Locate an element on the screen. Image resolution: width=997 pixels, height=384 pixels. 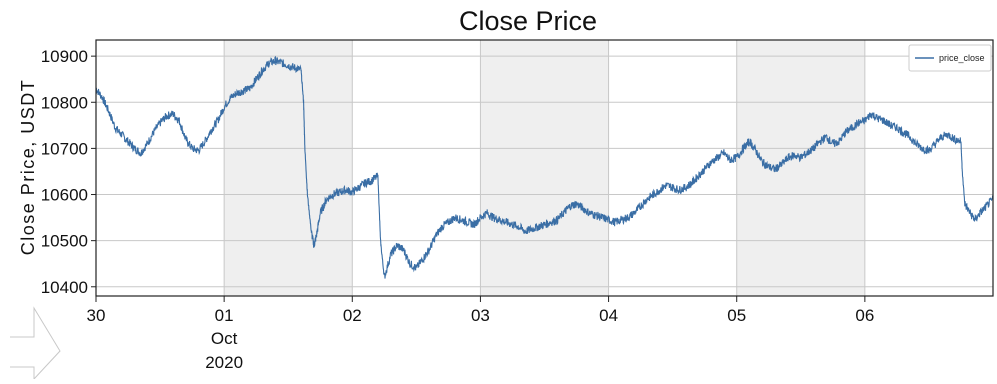
x-tick-label-2: 02 is located at coordinates (352, 315).